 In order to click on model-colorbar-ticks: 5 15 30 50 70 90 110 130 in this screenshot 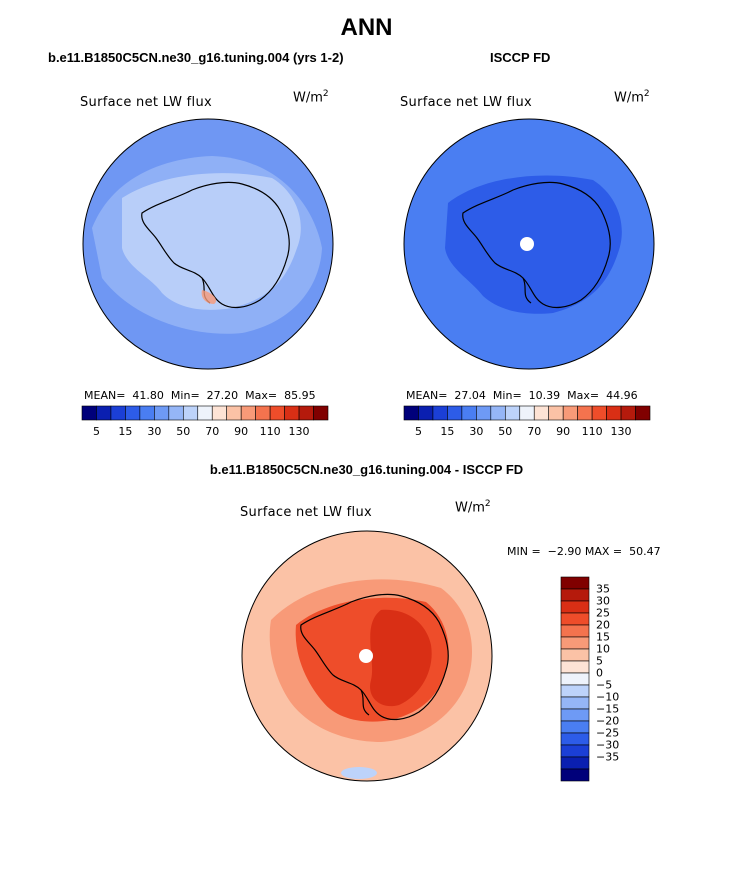, I will do `click(205, 432)`.